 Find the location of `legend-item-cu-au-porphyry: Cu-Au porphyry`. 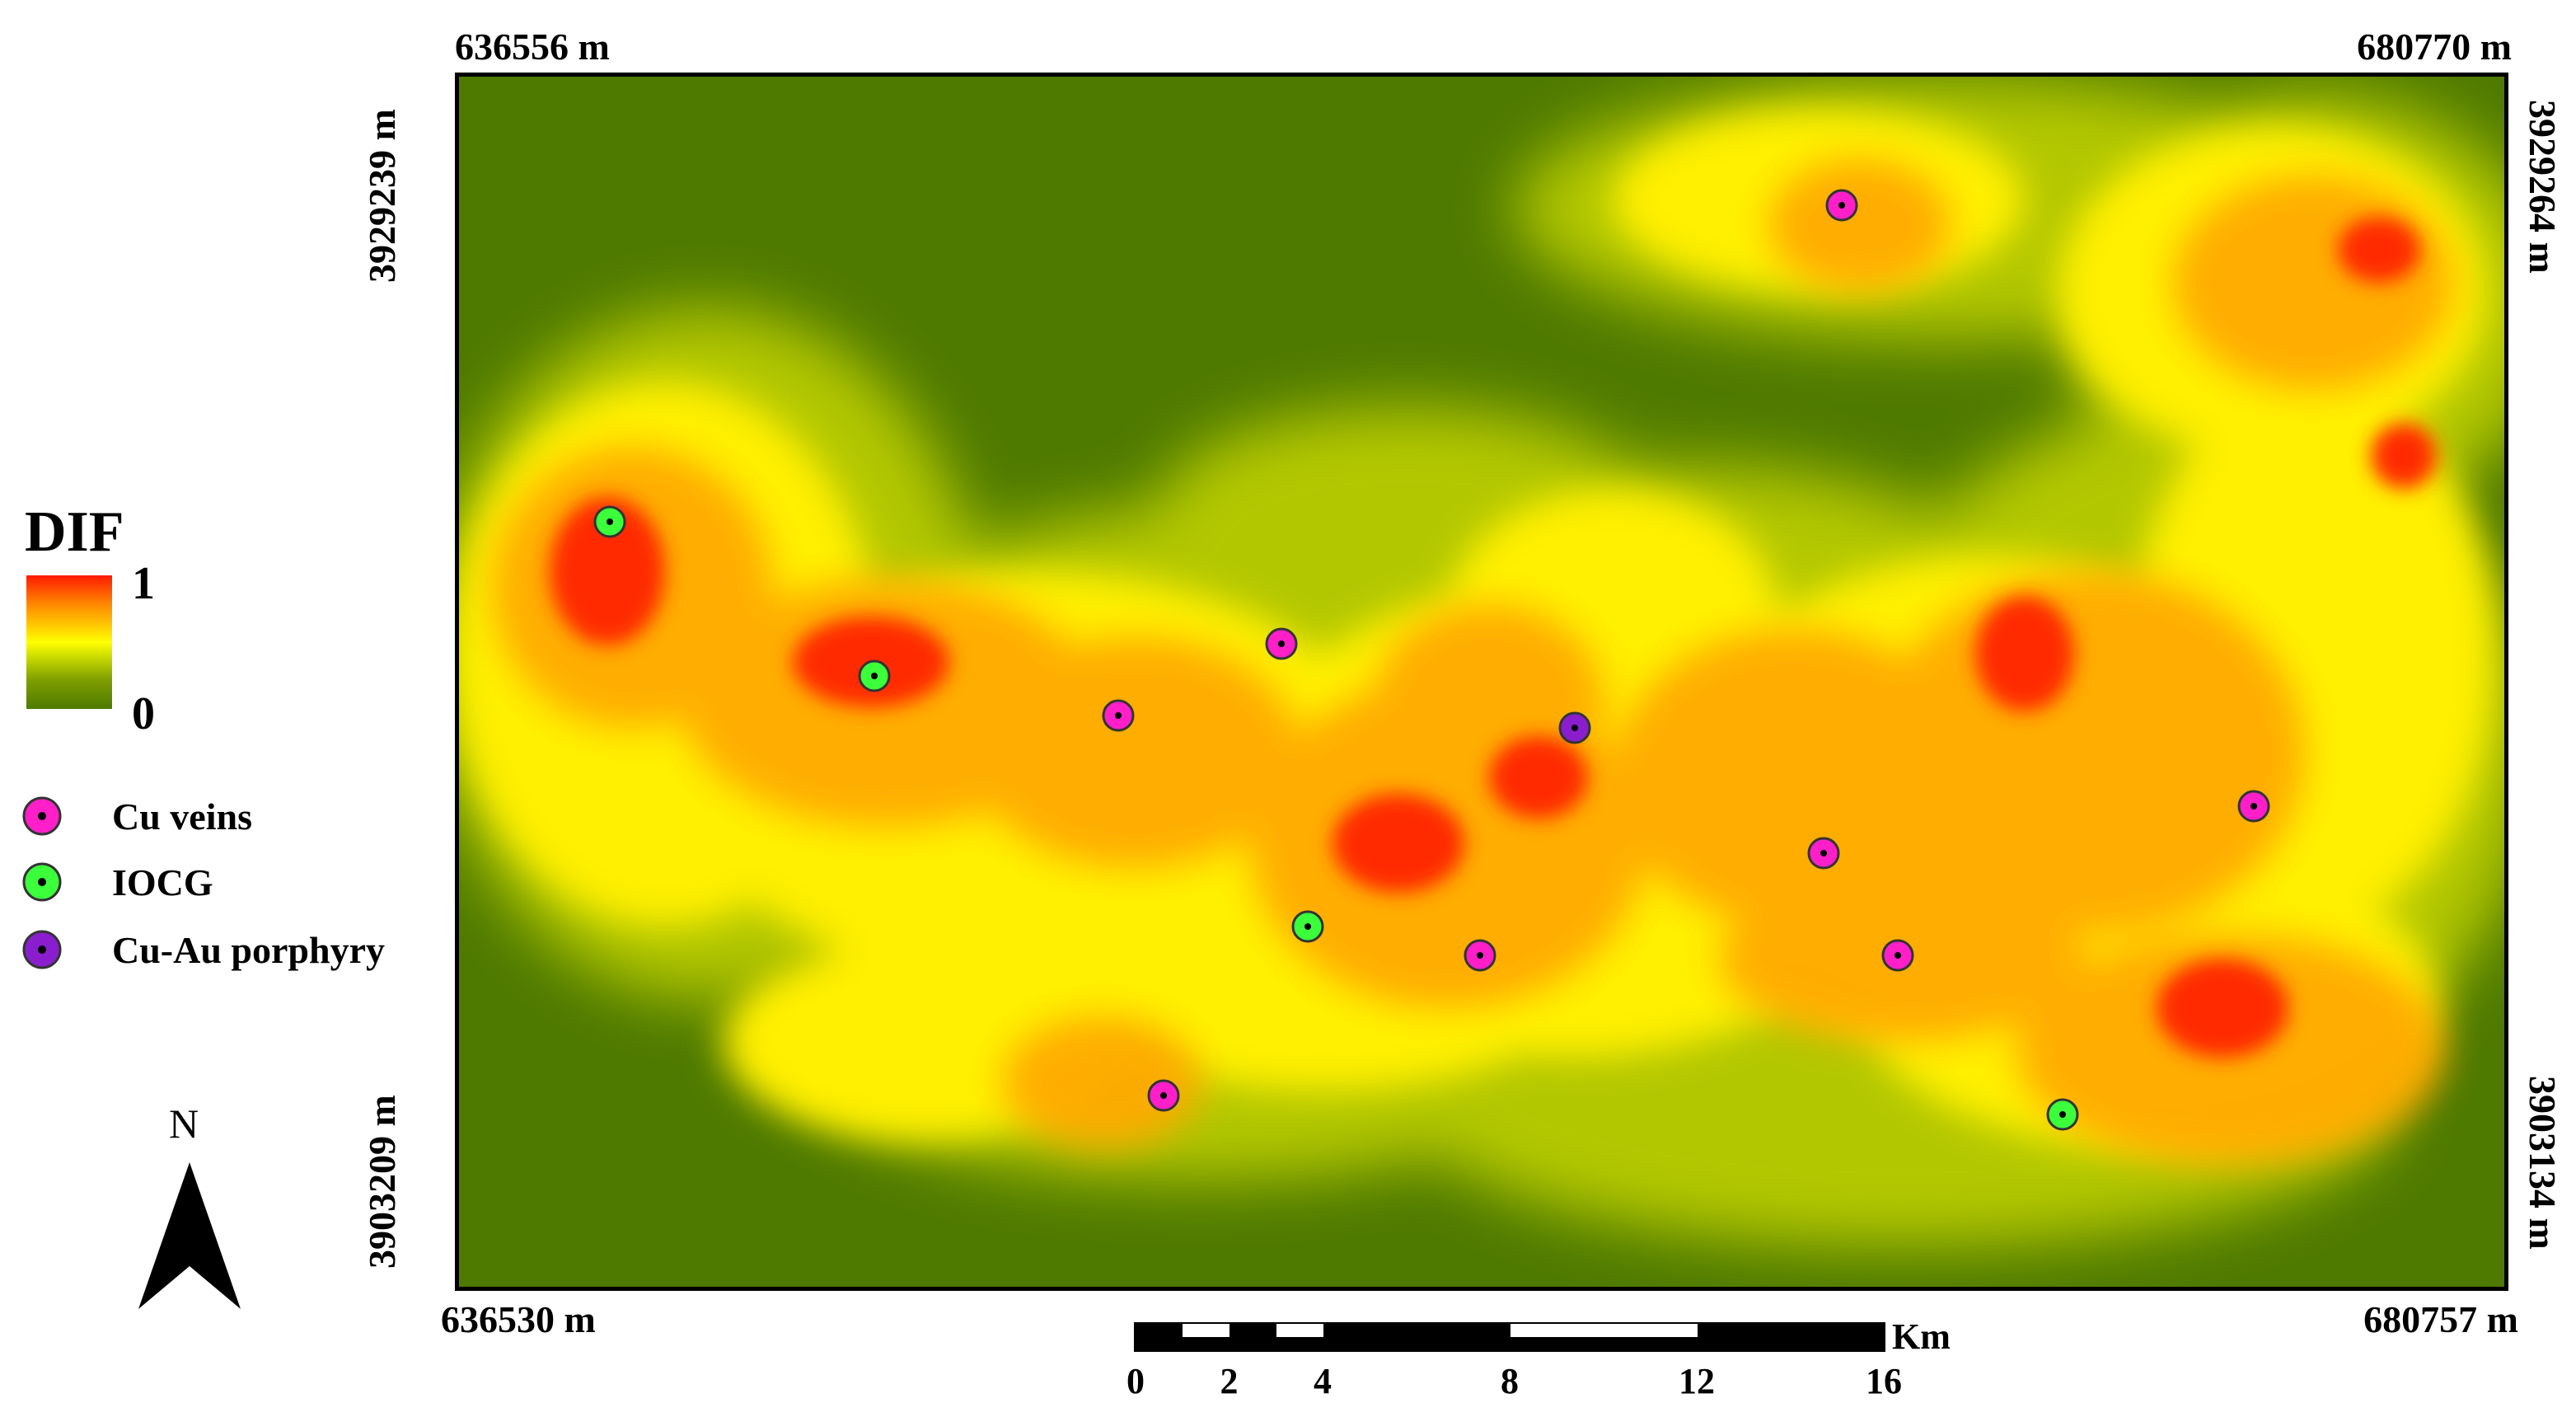

legend-item-cu-au-porphyry: Cu-Au porphyry is located at coordinates (202, 950).